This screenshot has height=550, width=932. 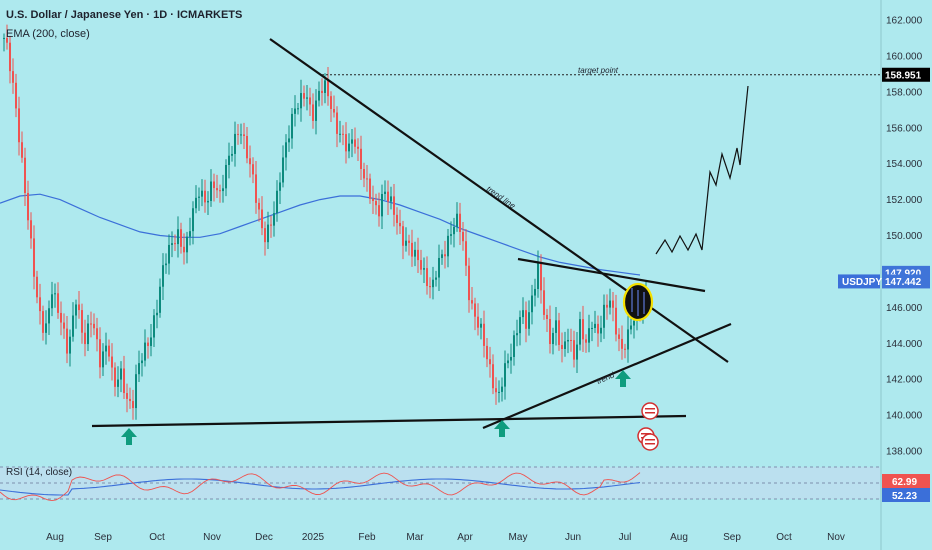 I want to click on time-tick-label: Dec, so click(x=264, y=537).